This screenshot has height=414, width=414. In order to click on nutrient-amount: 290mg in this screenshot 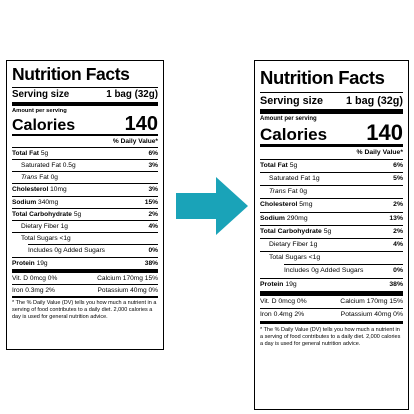, I will do `click(297, 218)`.